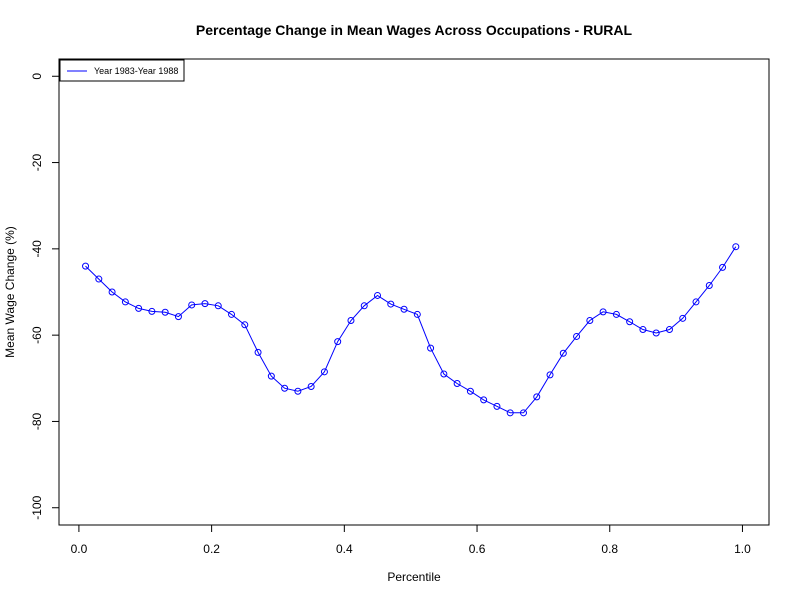 The height and width of the screenshot is (600, 800). Describe the element at coordinates (37, 249) in the screenshot. I see `y-tick-label: -40` at that location.